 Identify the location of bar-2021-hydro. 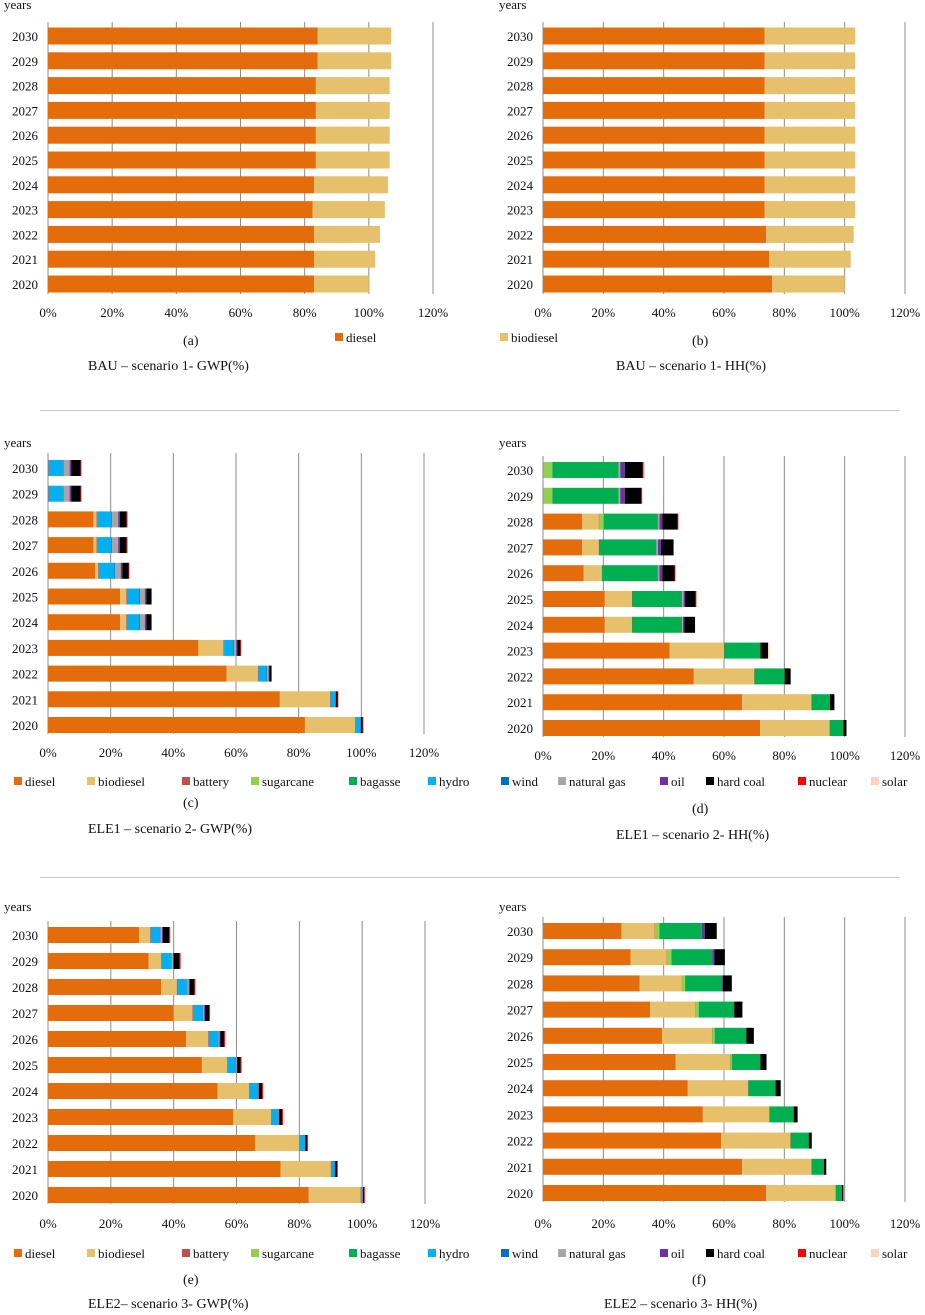
(333, 1169).